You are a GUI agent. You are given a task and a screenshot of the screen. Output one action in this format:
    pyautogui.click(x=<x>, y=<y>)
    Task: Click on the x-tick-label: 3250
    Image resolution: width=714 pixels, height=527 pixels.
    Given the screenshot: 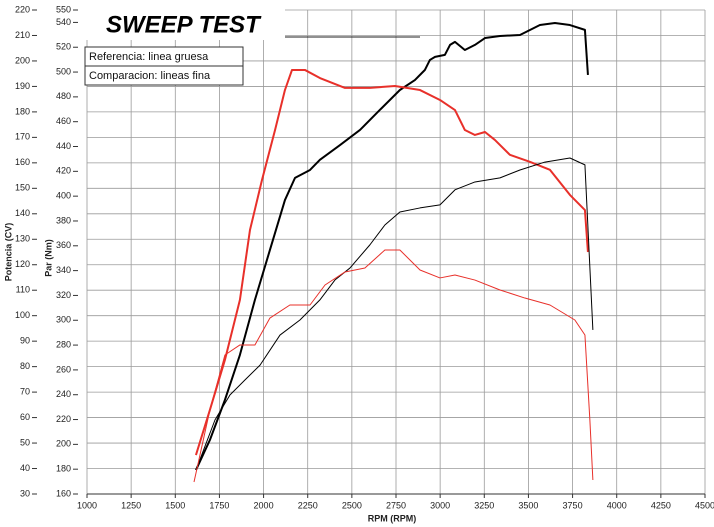 What is the action you would take?
    pyautogui.click(x=484, y=505)
    